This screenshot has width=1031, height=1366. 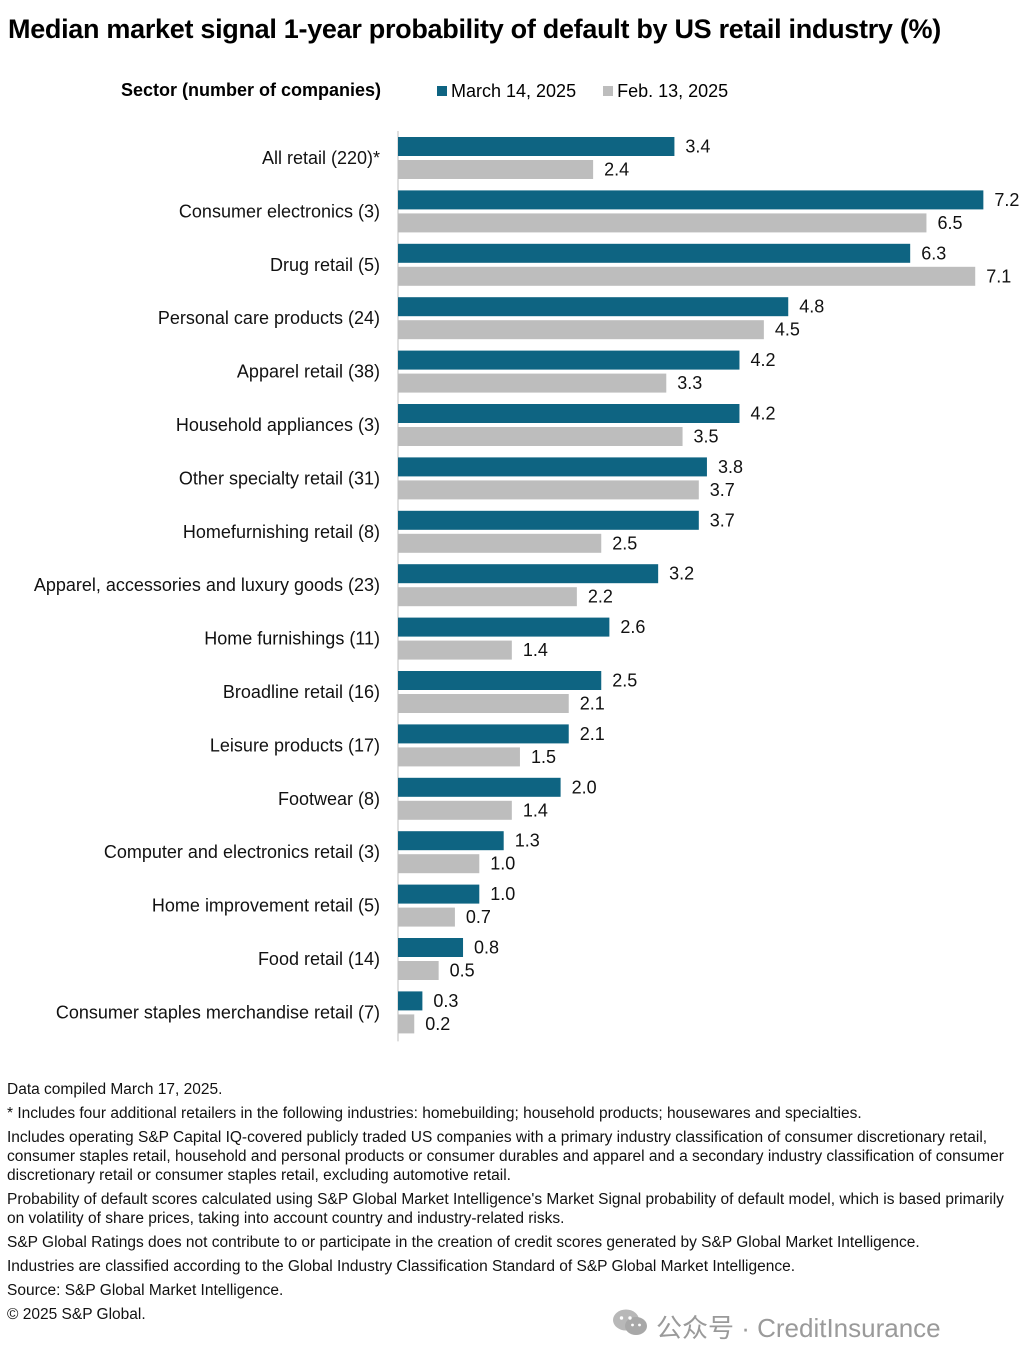 I want to click on data-label-march: 0.8, so click(x=486, y=948).